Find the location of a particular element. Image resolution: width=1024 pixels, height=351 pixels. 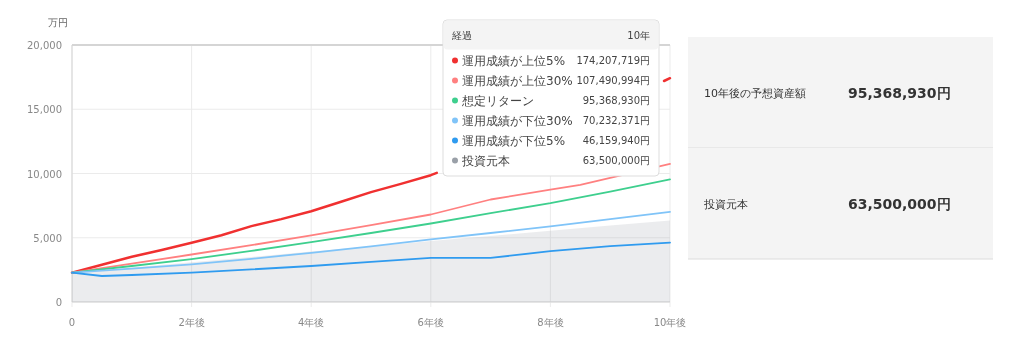

x-tick-label: 0 is located at coordinates (72, 322).